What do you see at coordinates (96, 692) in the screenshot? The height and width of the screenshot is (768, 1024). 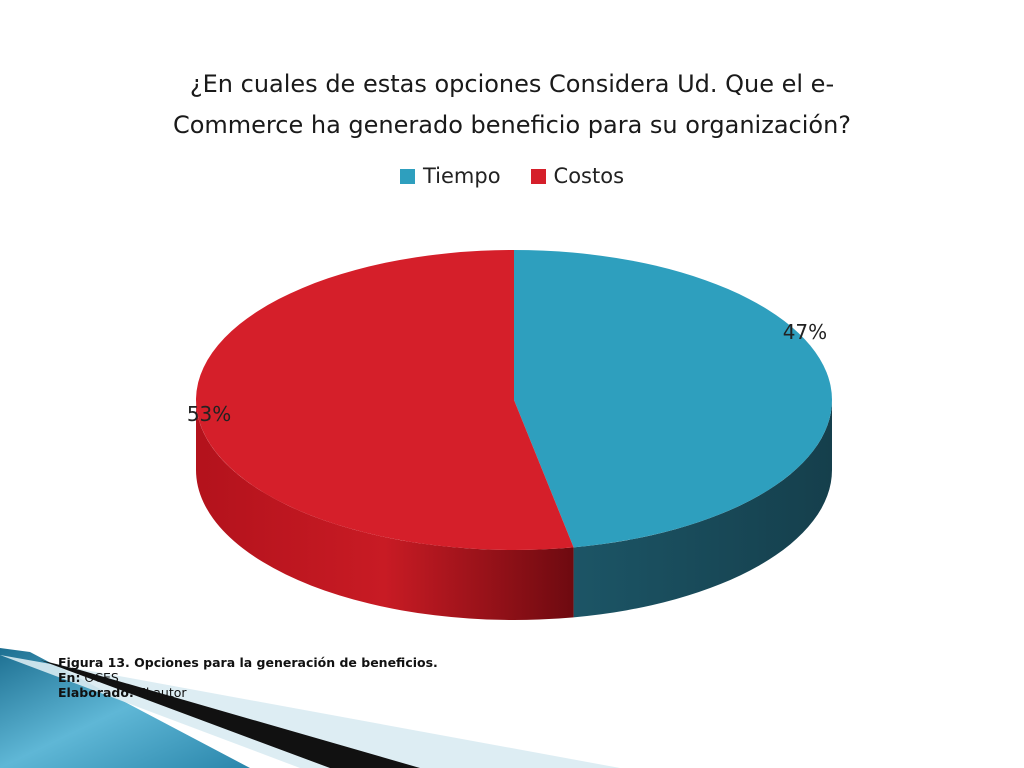 I see `caption-author-label: Elaborado:` at bounding box center [96, 692].